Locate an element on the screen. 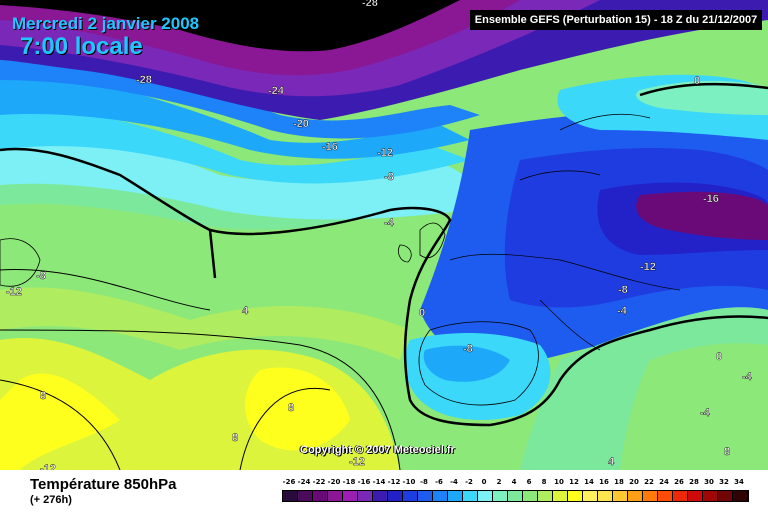  band-yellow-core is located at coordinates (60, 421).